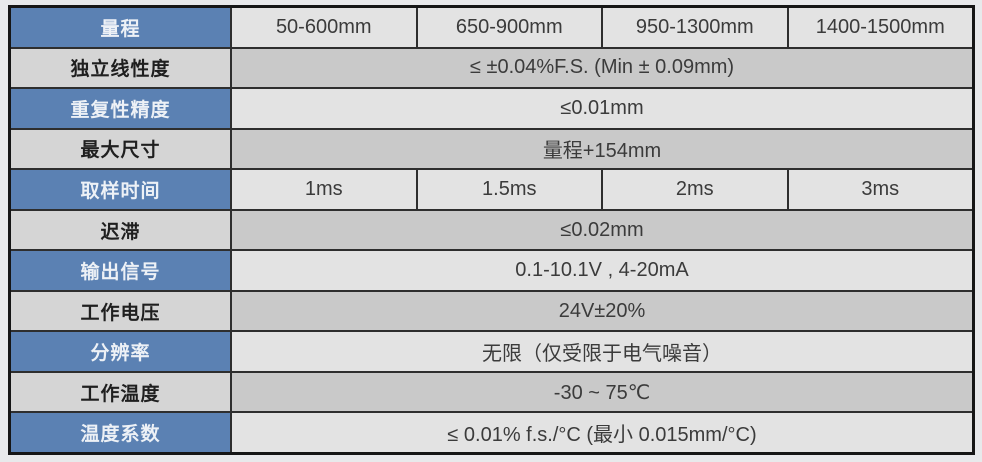  I want to click on table-row: 独立线性度 ≤ ±0.04%F.S. (Min ± 0.09mm), so click(491, 67).